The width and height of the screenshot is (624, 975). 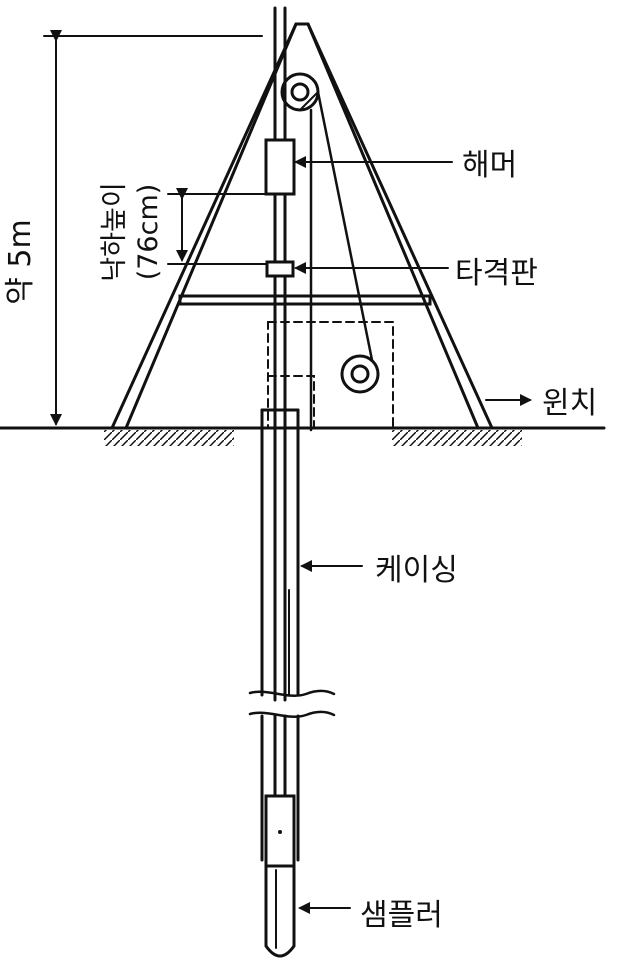 I want to click on hammer-label: 해머, so click(x=490, y=165).